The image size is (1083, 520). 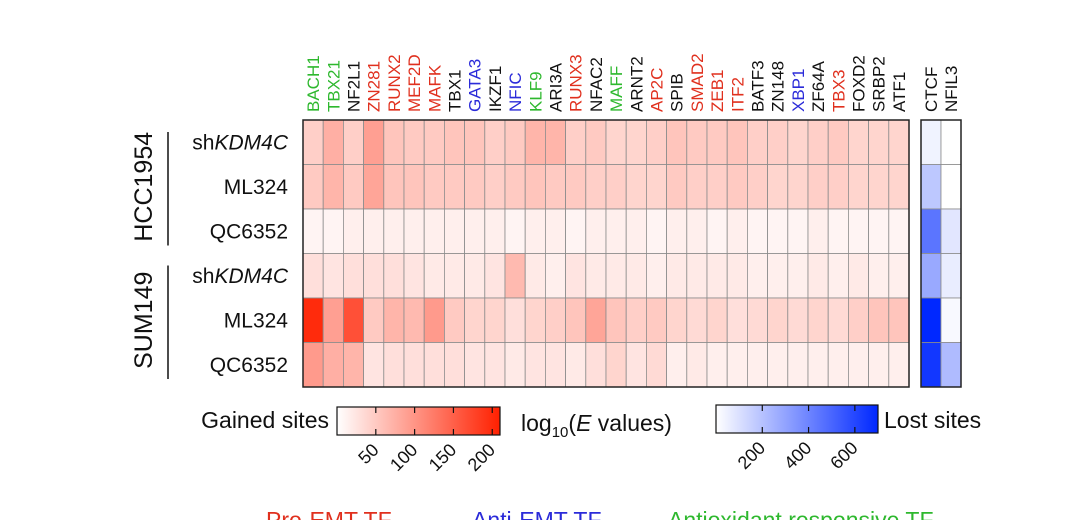 What do you see at coordinates (394, 187) in the screenshot?
I see `gained-cell-RUNX2-r1` at bounding box center [394, 187].